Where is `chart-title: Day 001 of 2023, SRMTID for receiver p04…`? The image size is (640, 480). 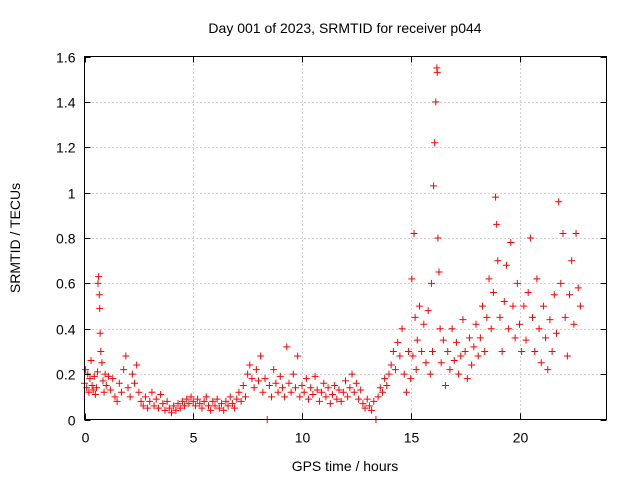
chart-title: Day 001 of 2023, SRMTID for receiver p04… is located at coordinates (344, 28).